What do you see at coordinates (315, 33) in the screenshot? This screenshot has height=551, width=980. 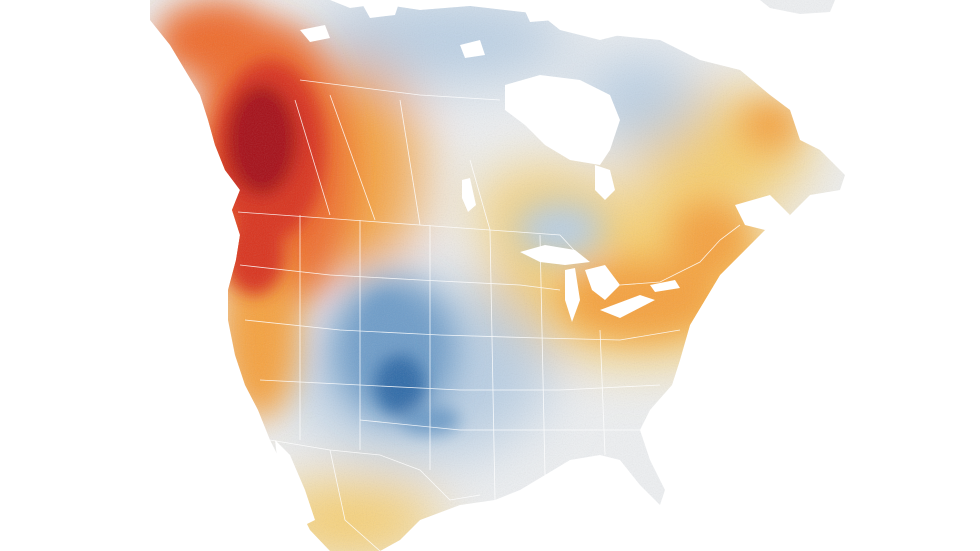 I see `great-bear-lake` at bounding box center [315, 33].